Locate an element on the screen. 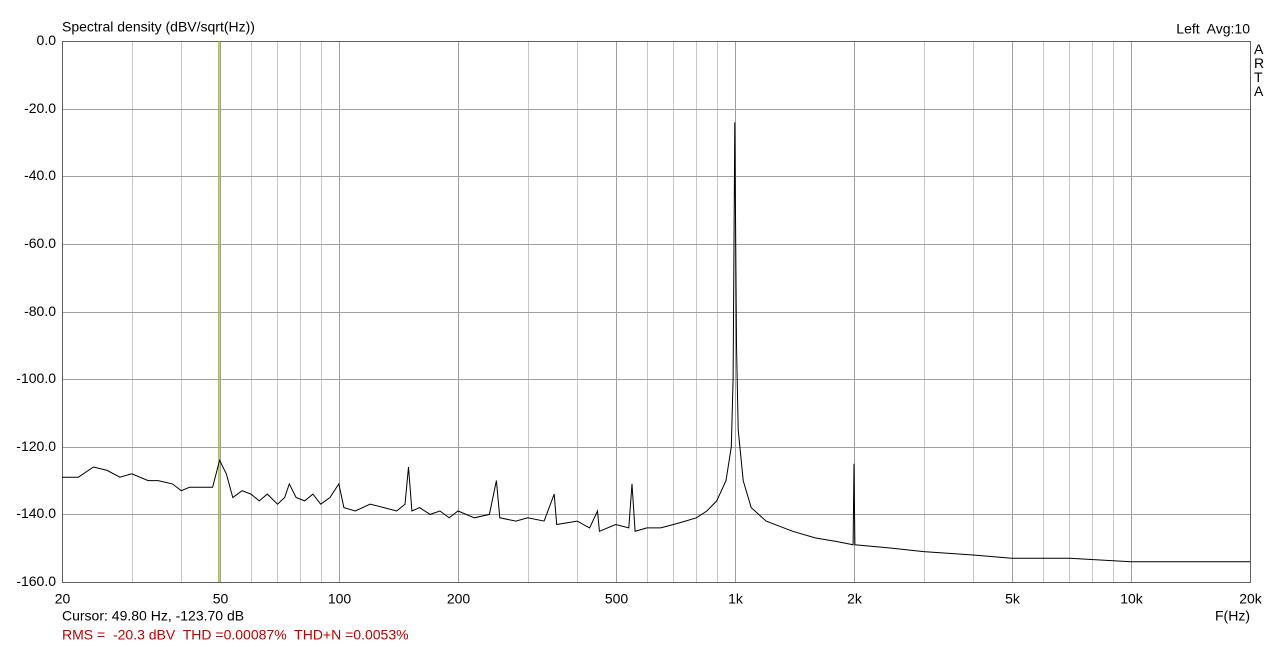 Image resolution: width=1280 pixels, height=647 pixels. y-tick-label: -100.0 is located at coordinates (36, 378).